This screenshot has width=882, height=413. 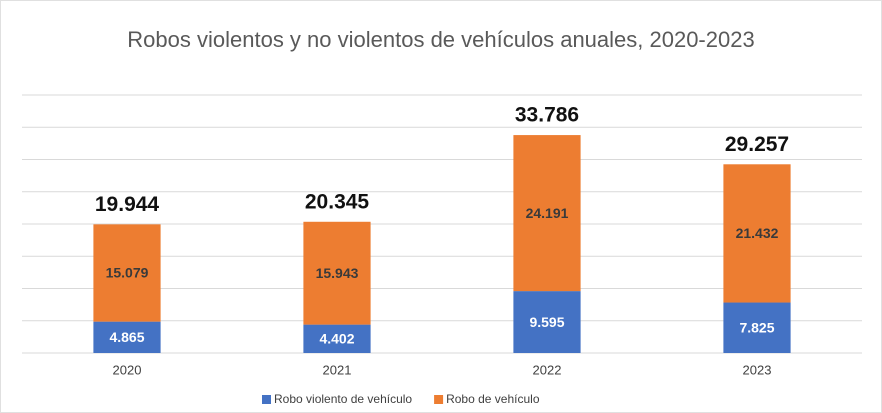 I want to click on total-label: 19.944, so click(x=127, y=204).